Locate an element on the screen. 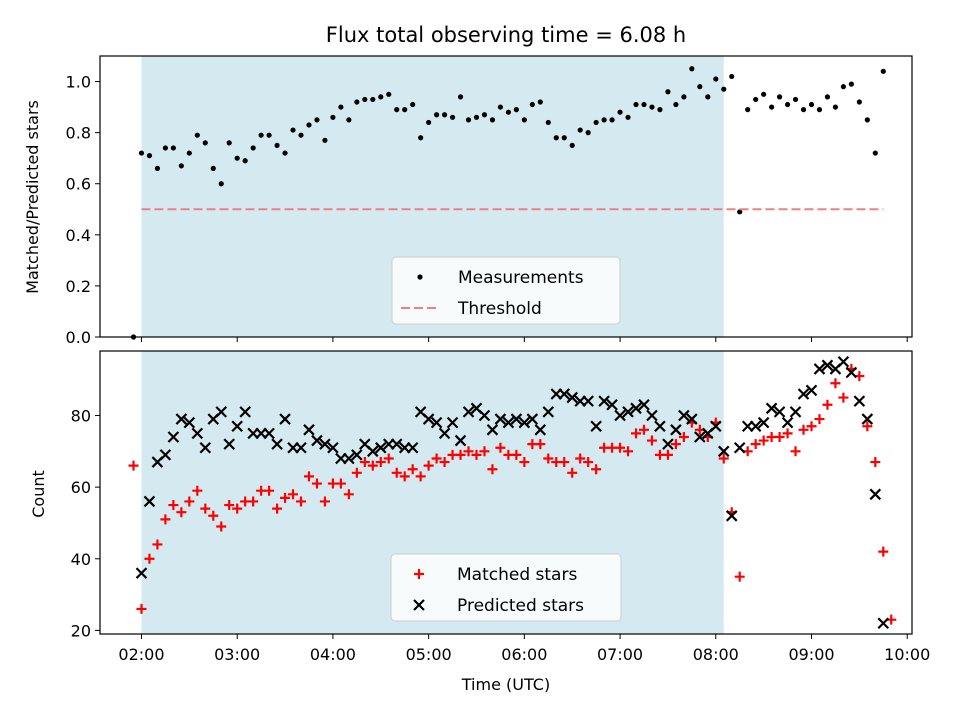 This screenshot has width=960, height=720. measurements-legend-label: Measurements is located at coordinates (521, 278).